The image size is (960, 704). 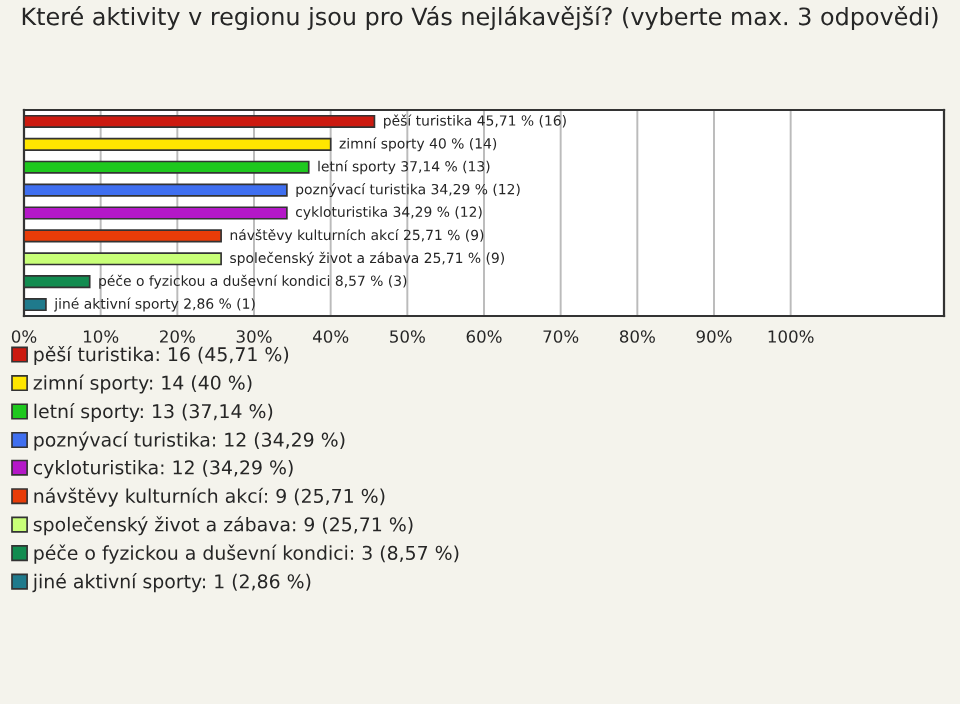 What do you see at coordinates (163, 469) in the screenshot?
I see `legend-label: cykloturistika: 12 (34,29 %)` at bounding box center [163, 469].